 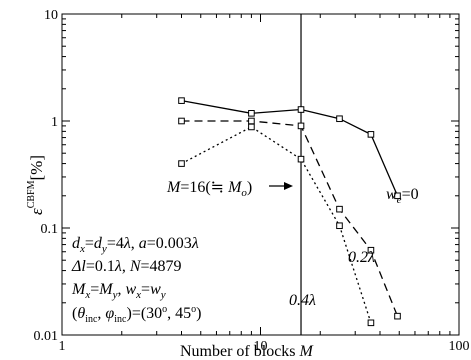 I want to click on x-axis-label: Number of blocks M, so click(x=247, y=351).